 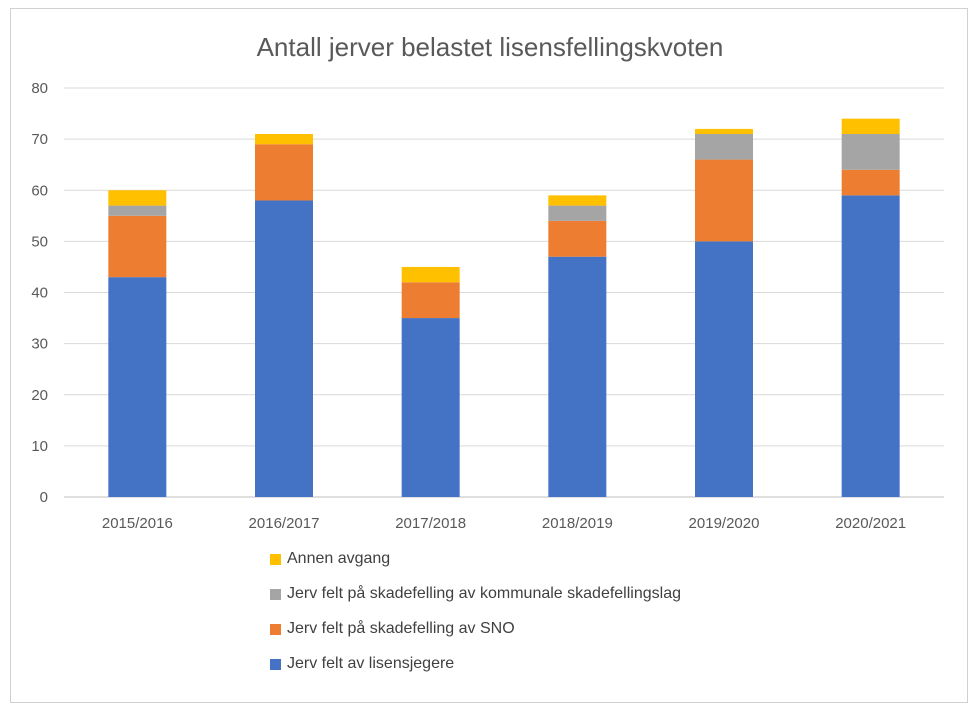 I want to click on legend-item: Annen avgang, so click(x=475, y=559).